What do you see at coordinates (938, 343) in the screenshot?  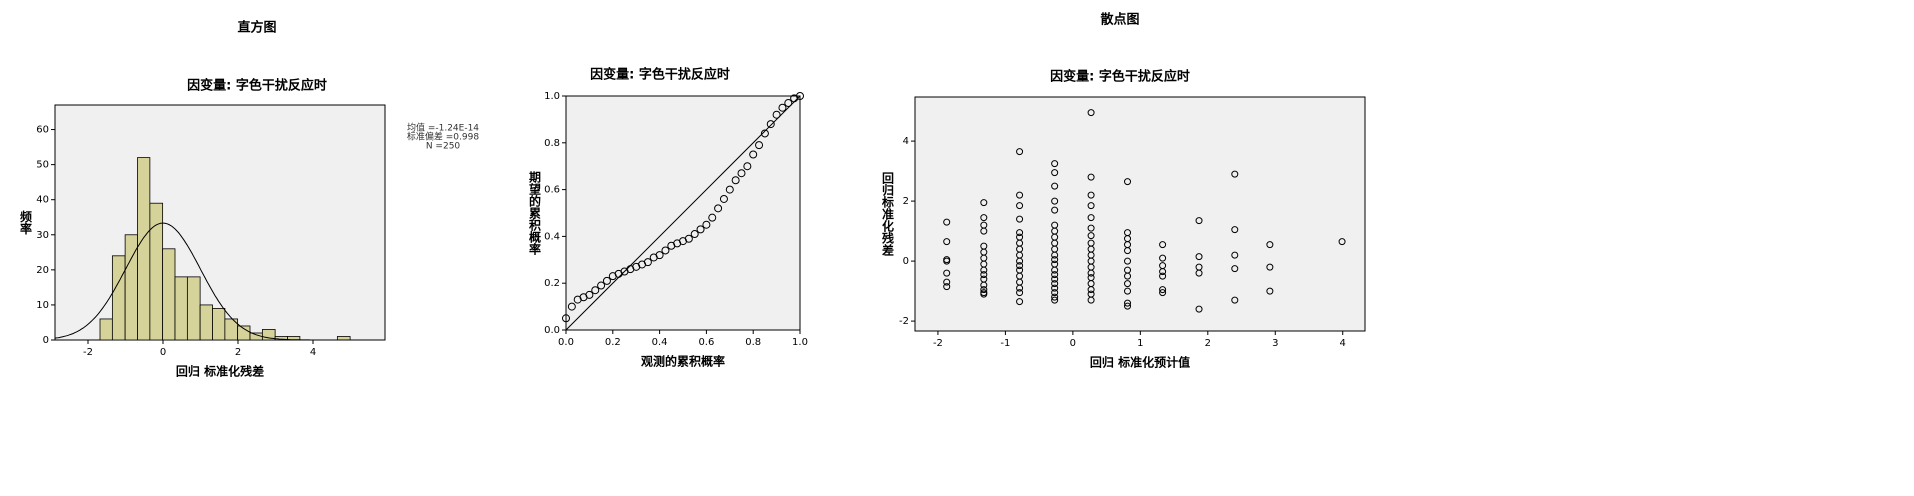 I see `x-tick-label: -2` at bounding box center [938, 343].